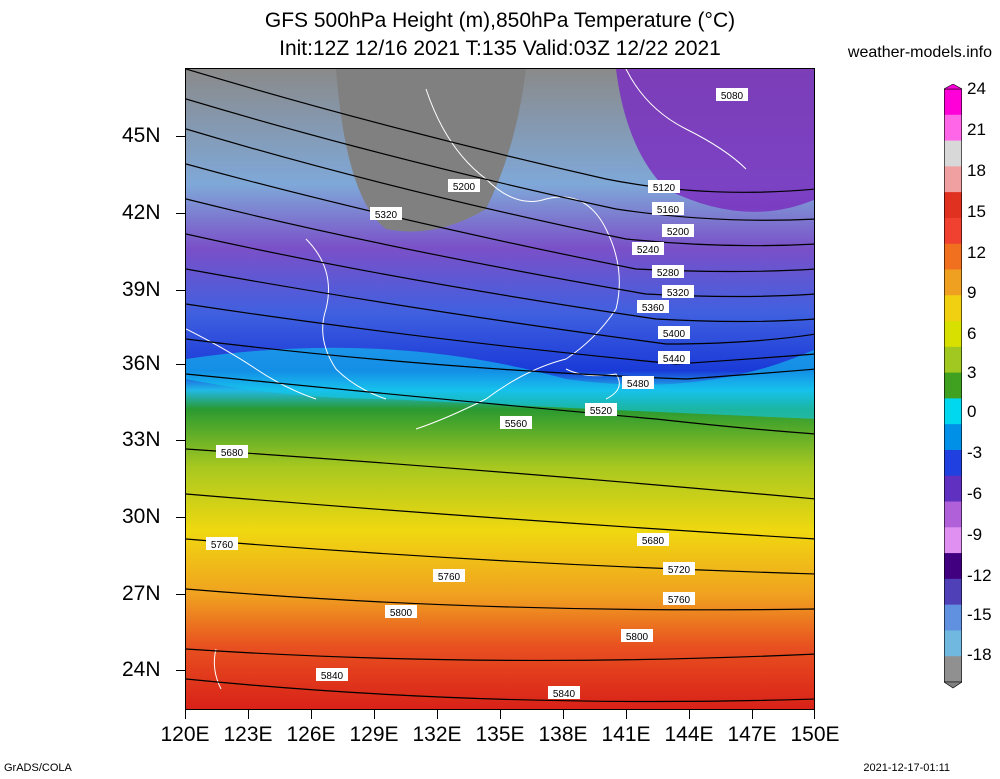 The height and width of the screenshot is (779, 1000). Describe the element at coordinates (979, 575) in the screenshot. I see `colorbar-label: -12` at that location.